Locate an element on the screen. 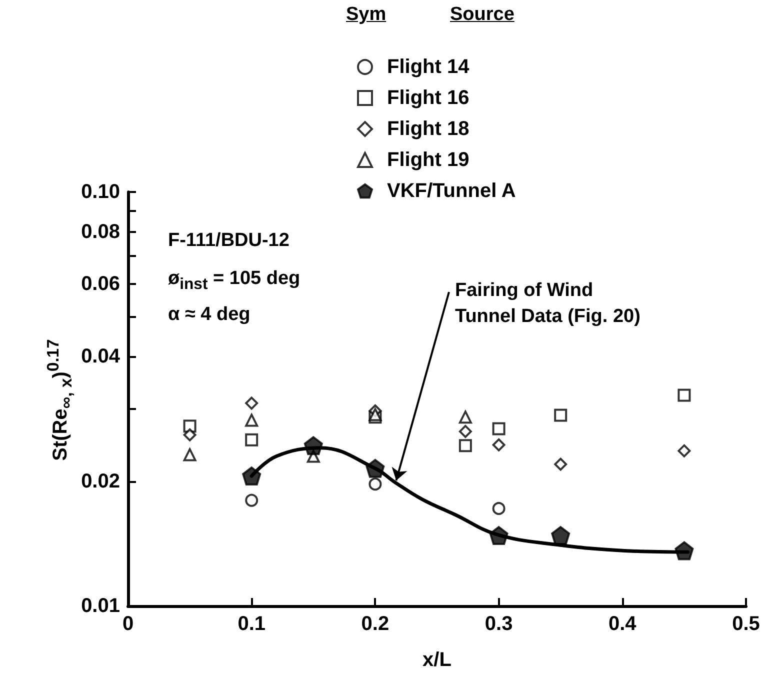  annotation: α ≈ 4 deg is located at coordinates (209, 315).